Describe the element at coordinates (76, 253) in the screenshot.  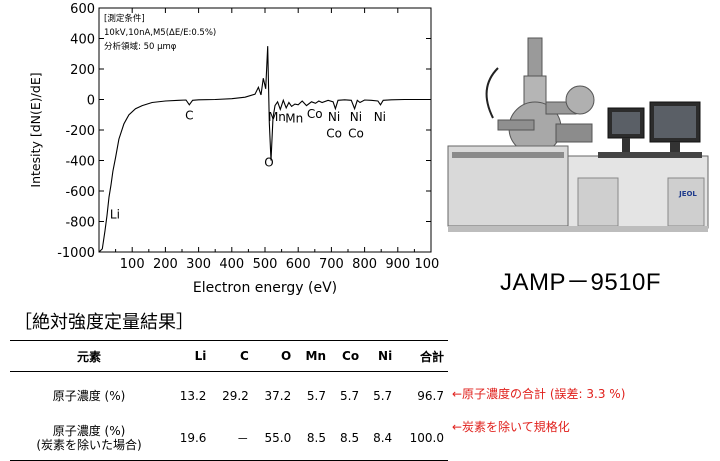
I see `y-tick-label: -1000` at that location.